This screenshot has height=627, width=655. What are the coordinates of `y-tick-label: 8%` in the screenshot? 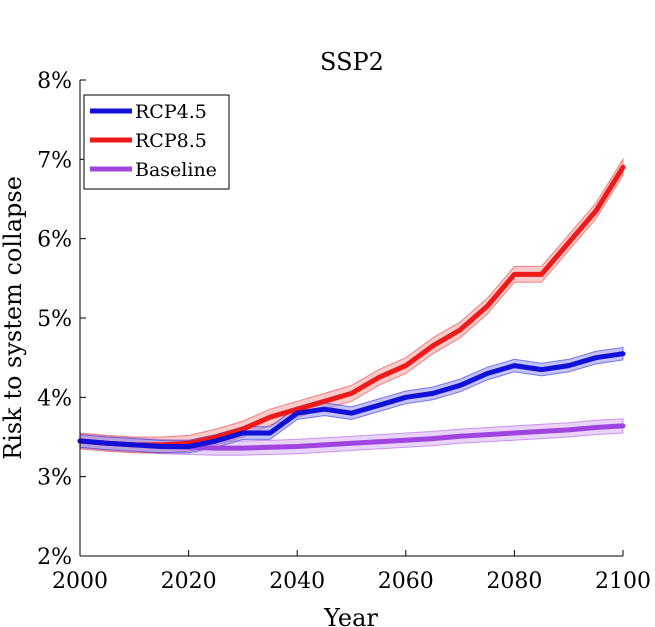 It's located at (54, 81).